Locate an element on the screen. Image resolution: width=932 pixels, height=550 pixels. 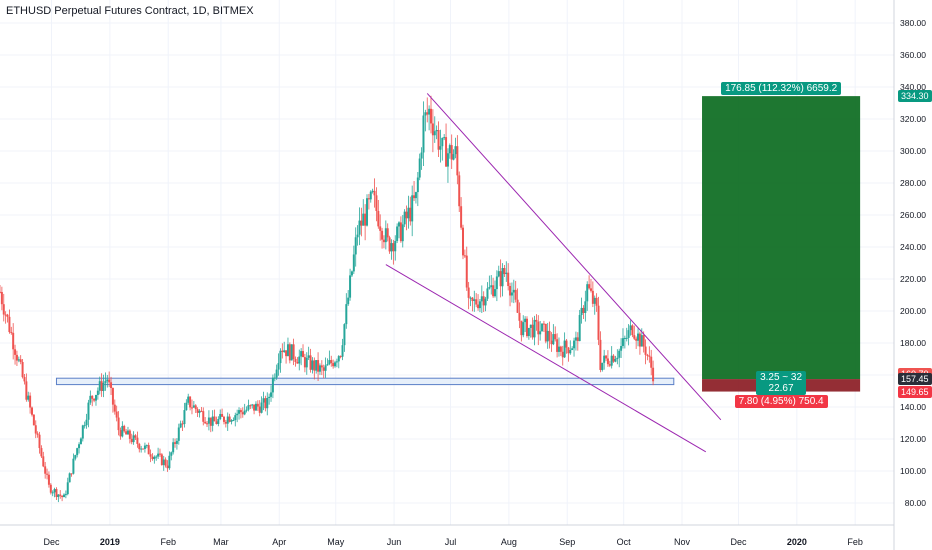
time-tick-label: Apr is located at coordinates (279, 542).